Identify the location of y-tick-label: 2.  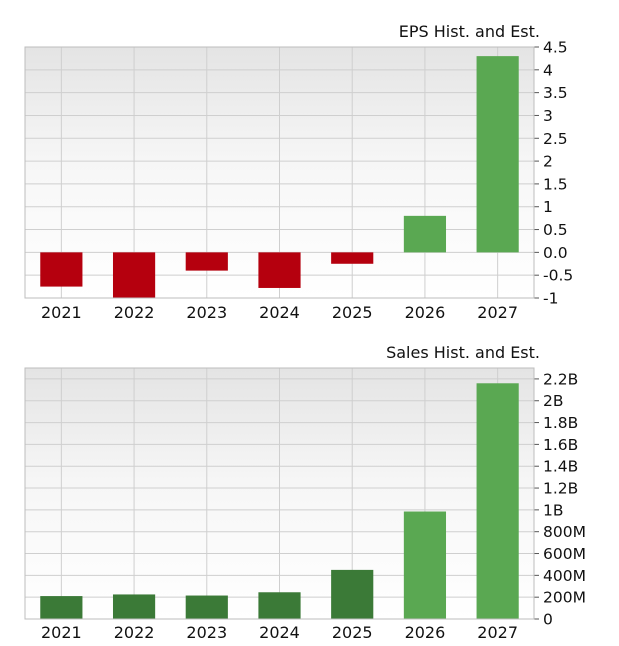
(548, 162).